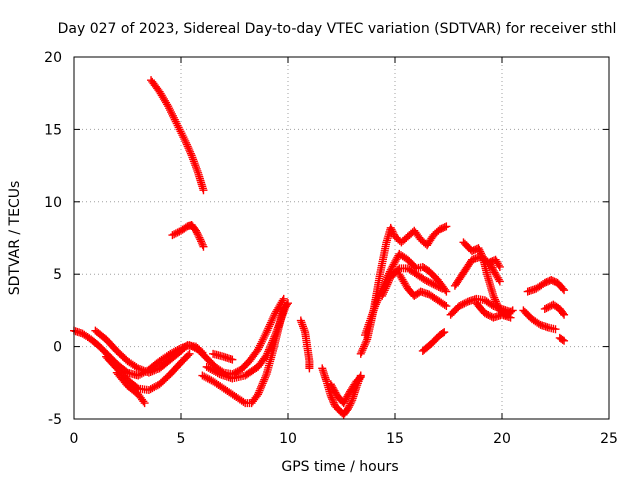  Describe the element at coordinates (246, 342) in the screenshot. I see `series-morning-arc-b` at that location.